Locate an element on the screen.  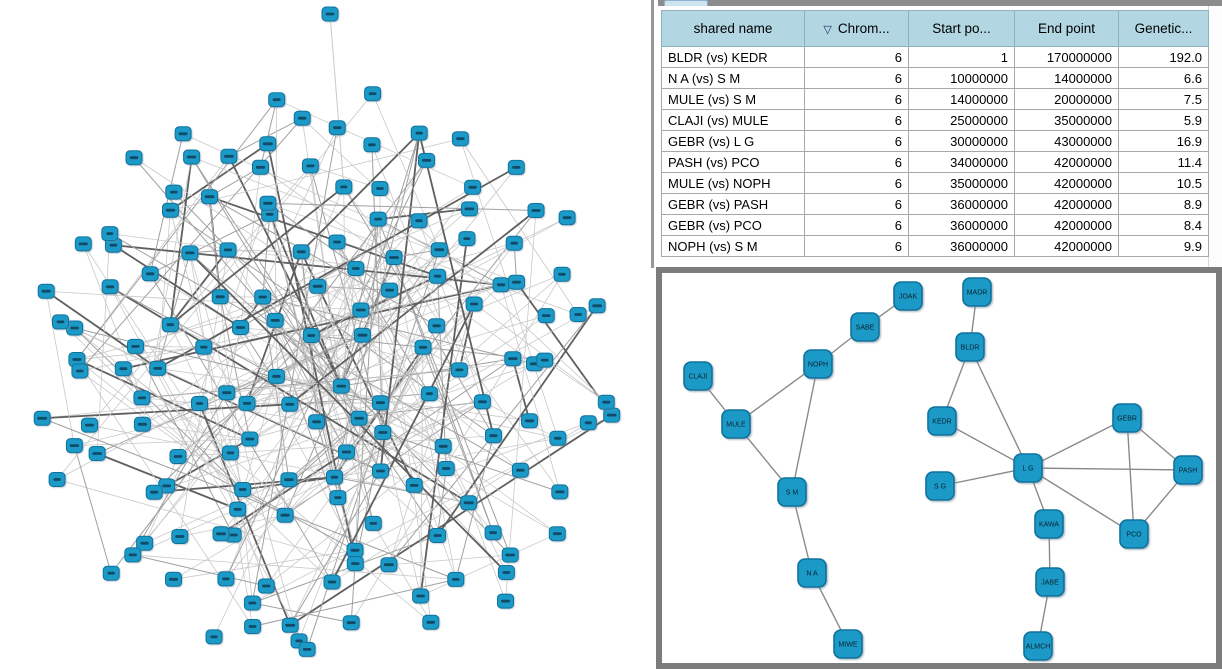
network-node: S M is located at coordinates (792, 492).